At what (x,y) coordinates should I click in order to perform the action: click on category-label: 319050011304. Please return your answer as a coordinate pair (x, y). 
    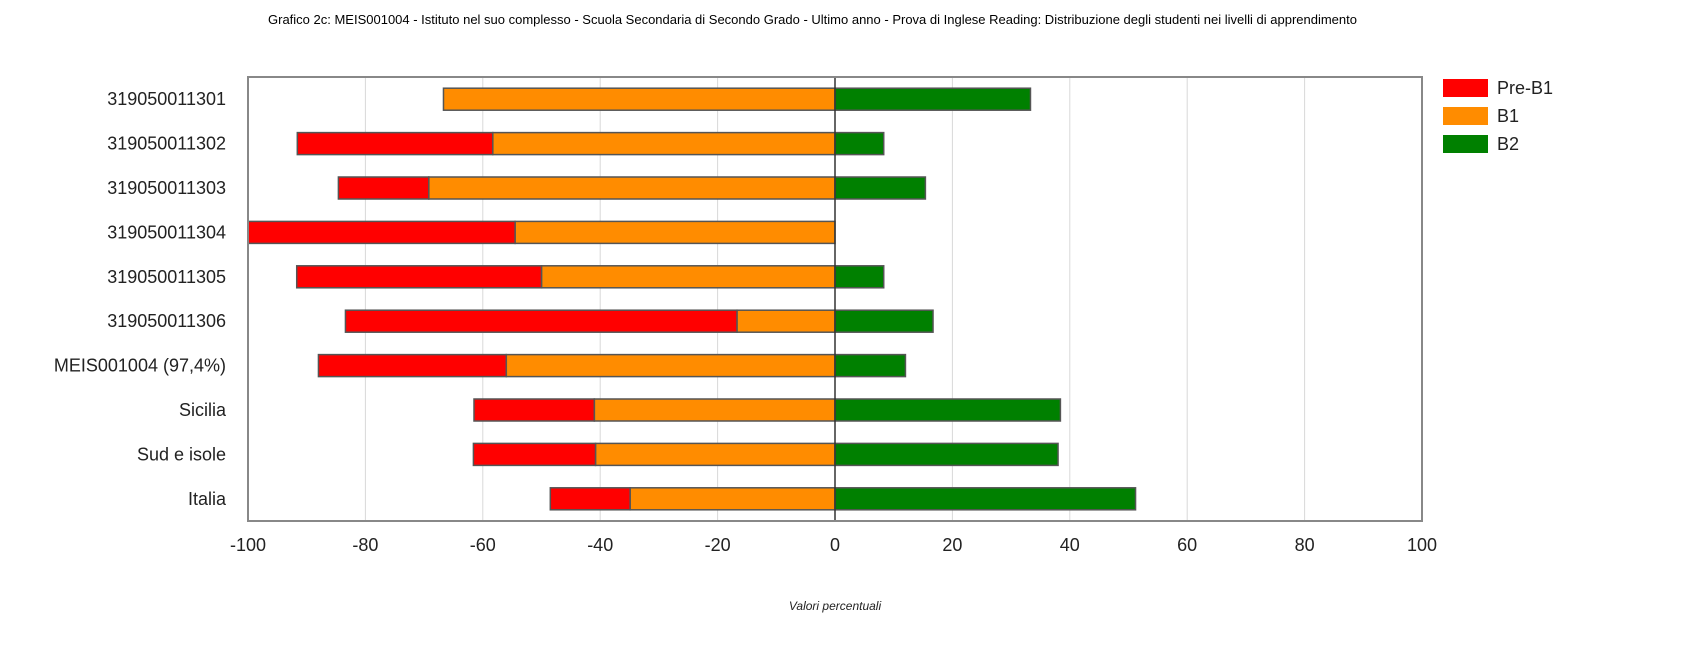
    Looking at the image, I should click on (166, 232).